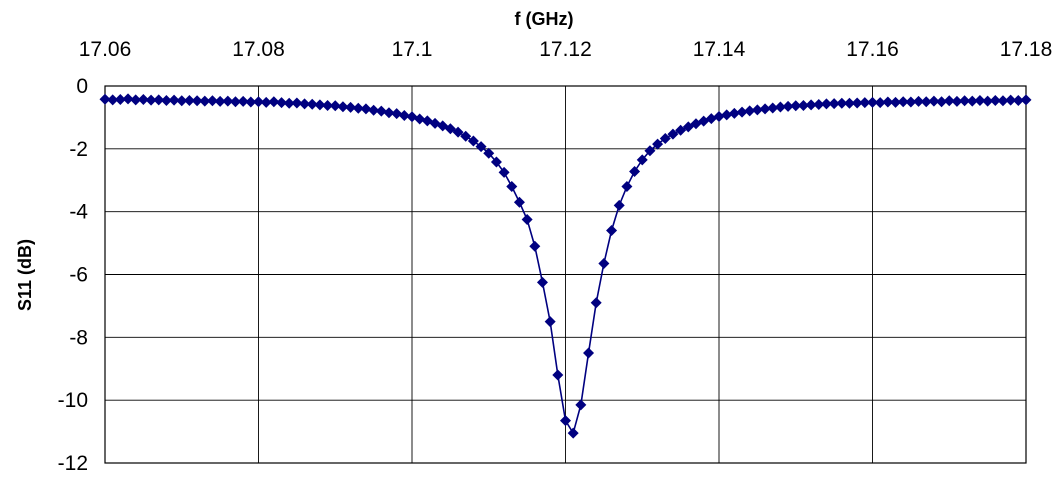 This screenshot has width=1056, height=479. Describe the element at coordinates (105, 49) in the screenshot. I see `x-tick-label: 17.06` at that location.